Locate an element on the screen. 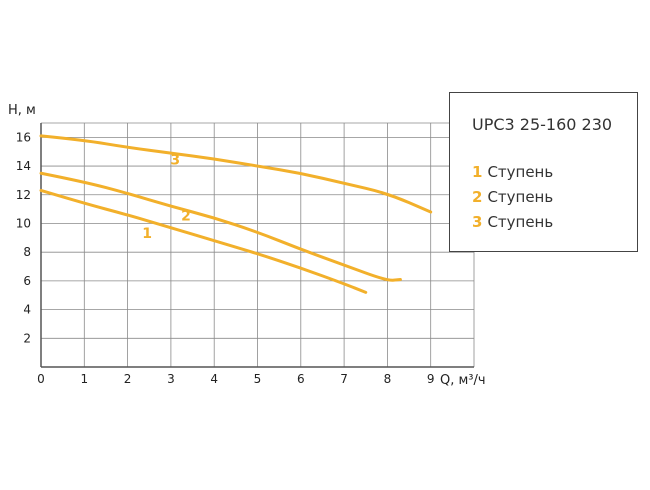 The image size is (650, 490). y-tick-label: 2 is located at coordinates (27, 338).